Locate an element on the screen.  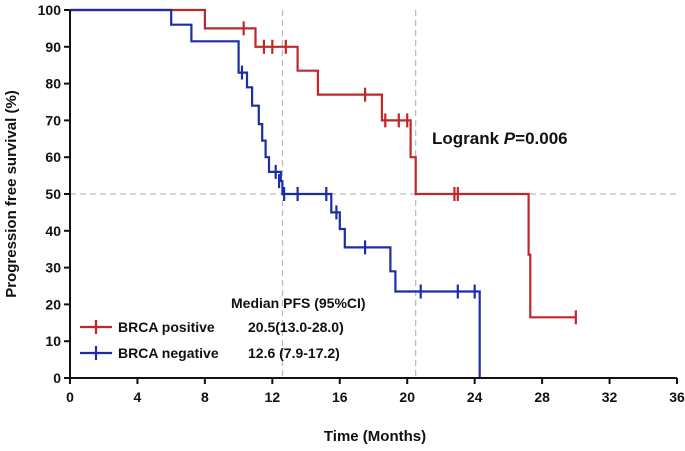
x-tick-label: 12 is located at coordinates (273, 397).